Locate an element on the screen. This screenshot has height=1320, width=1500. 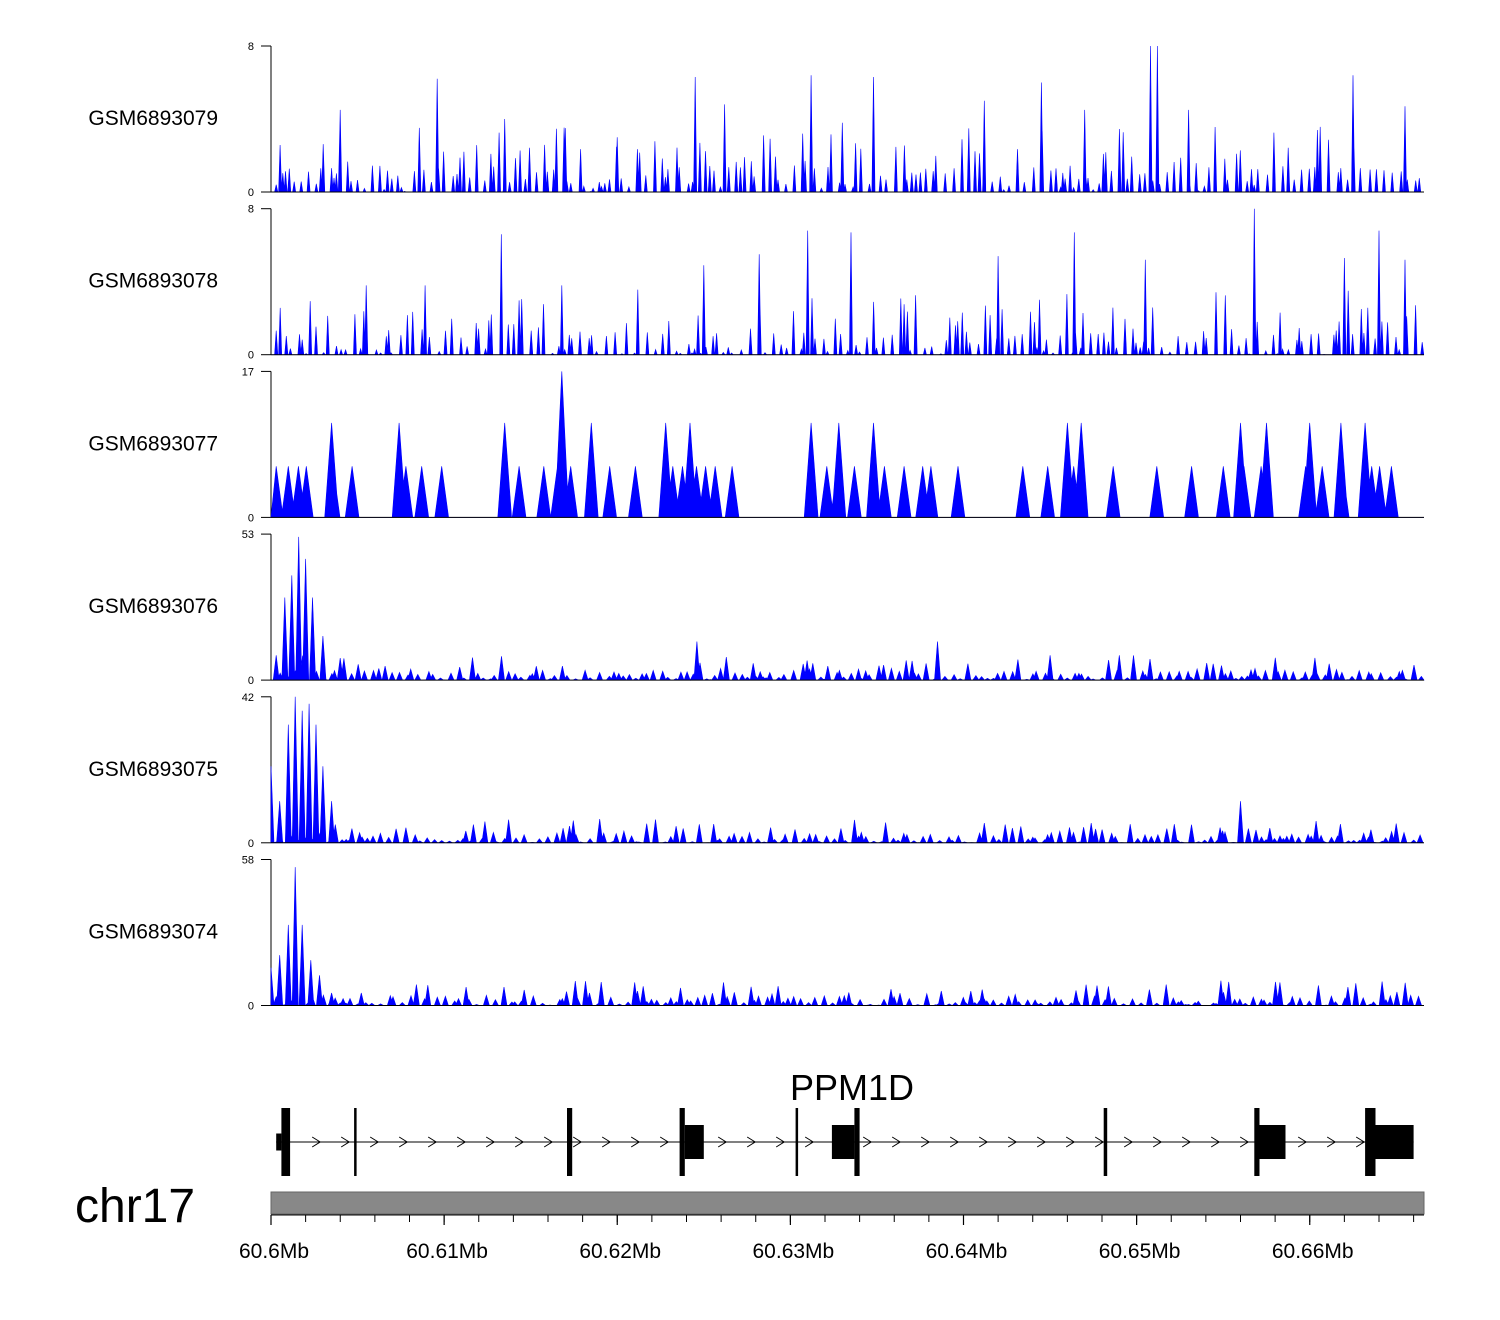
y-tick-label-max: 17 is located at coordinates (248, 372).